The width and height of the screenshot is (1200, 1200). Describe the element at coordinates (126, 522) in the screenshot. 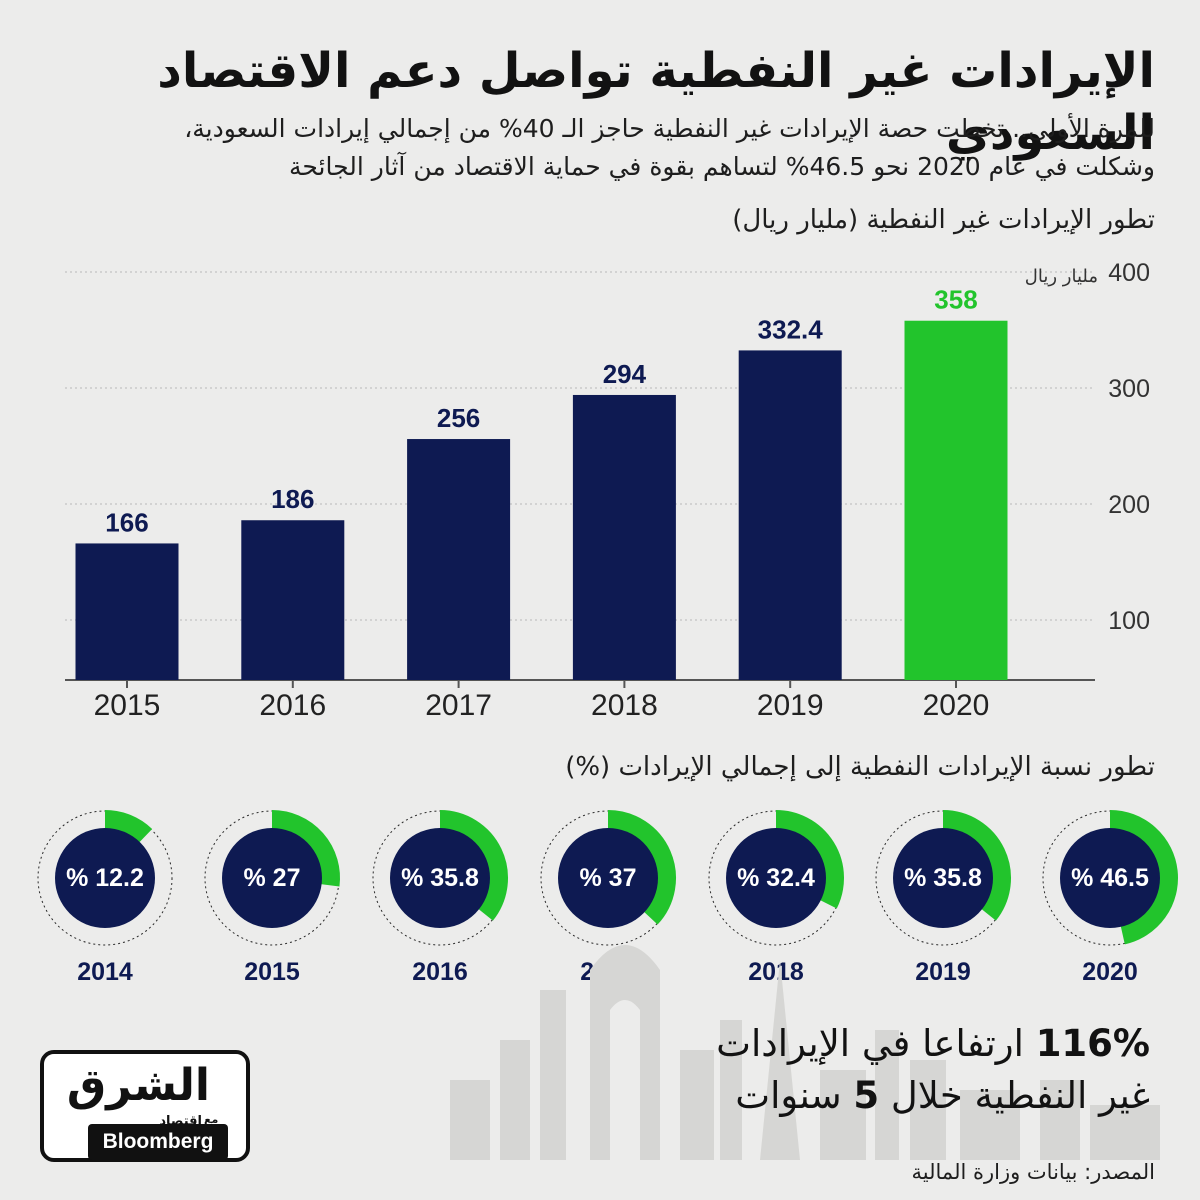

I see `data-label: 166` at that location.